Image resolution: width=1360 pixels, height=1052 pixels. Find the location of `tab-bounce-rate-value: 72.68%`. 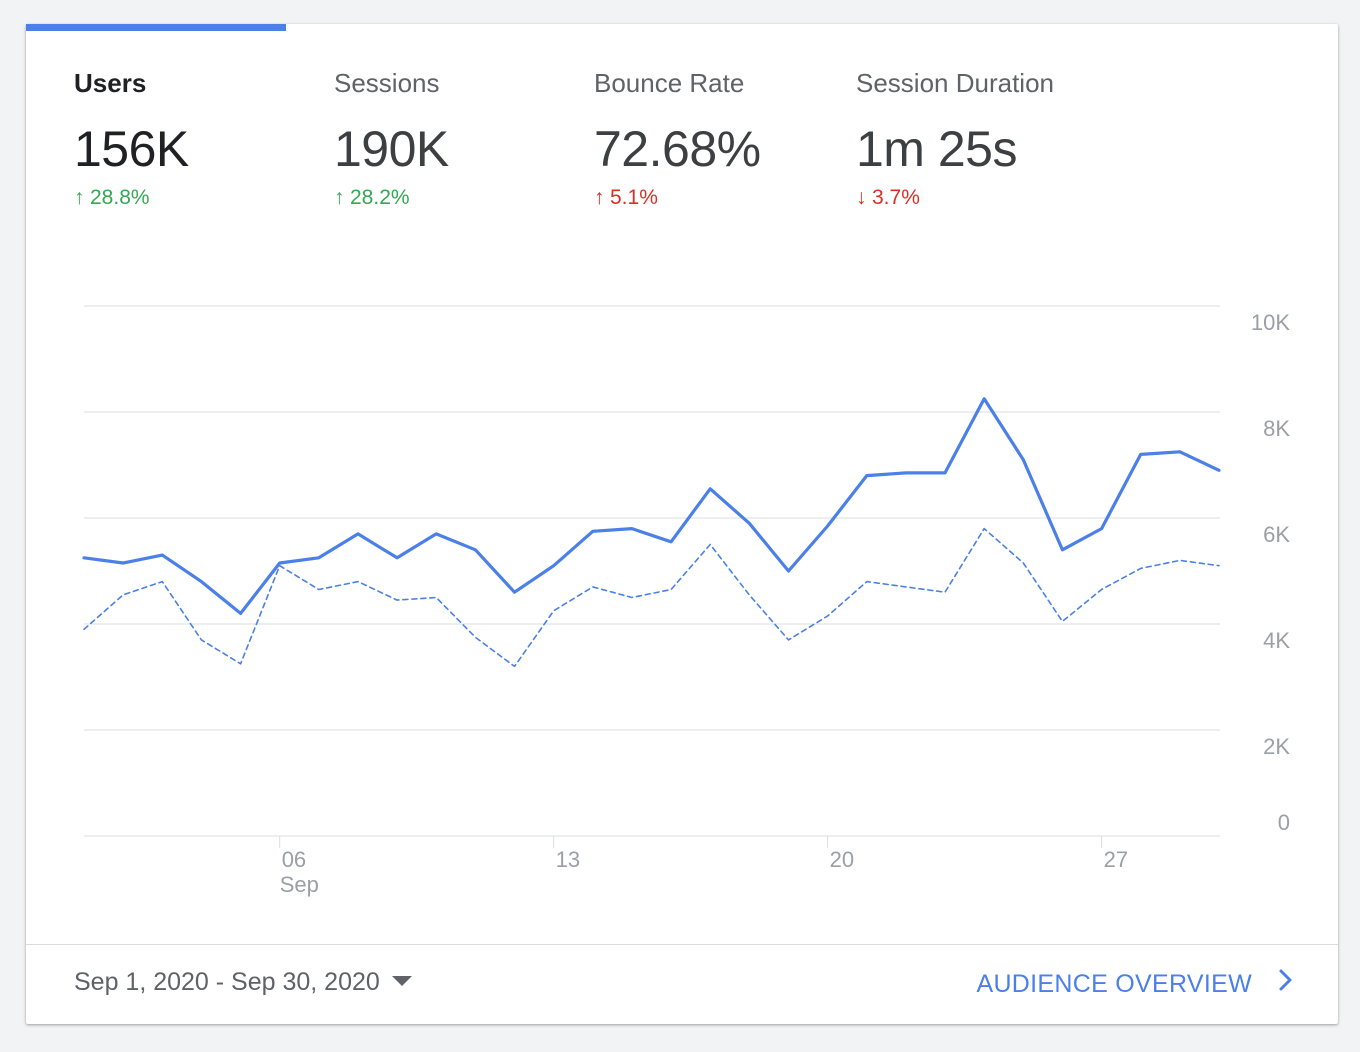

tab-bounce-rate-value: 72.68% is located at coordinates (677, 149).